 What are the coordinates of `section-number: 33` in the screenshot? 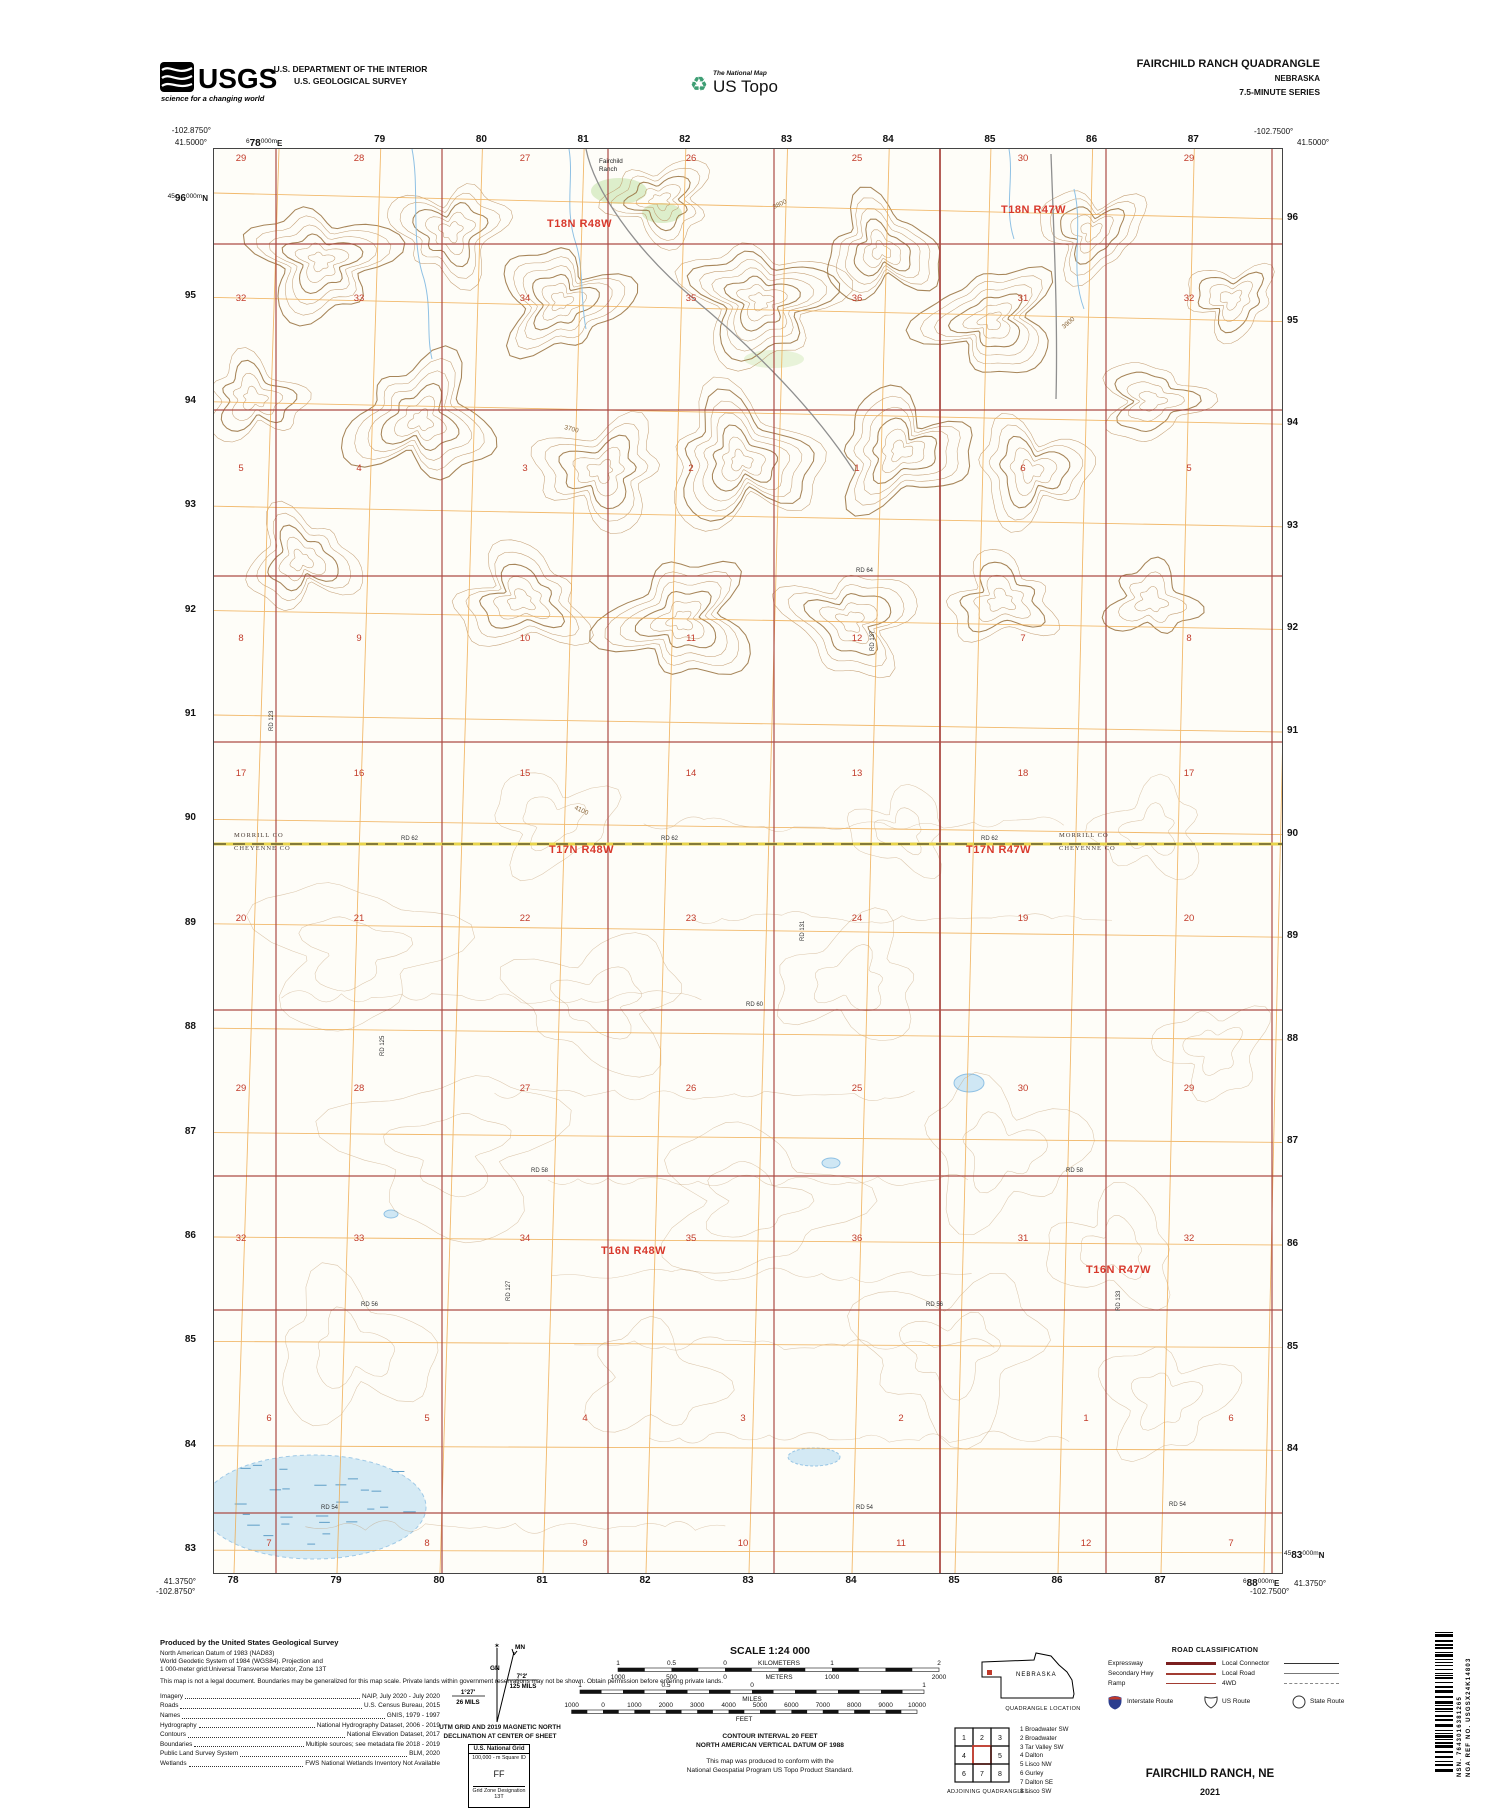 It's located at (359, 1238).